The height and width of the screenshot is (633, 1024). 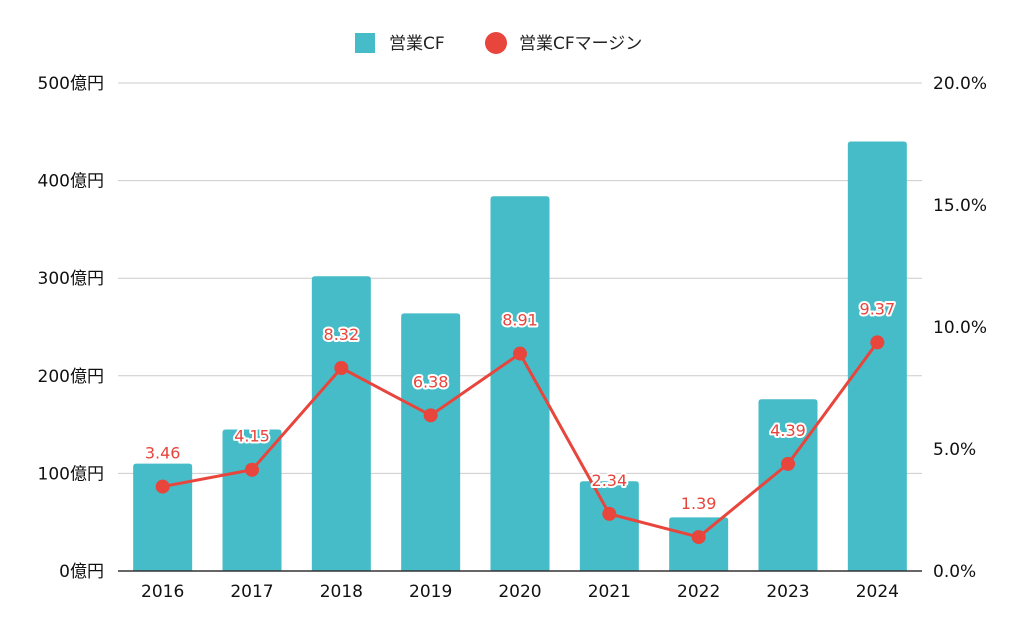 What do you see at coordinates (71, 279) in the screenshot?
I see `y-left-tick-label: 300億円` at bounding box center [71, 279].